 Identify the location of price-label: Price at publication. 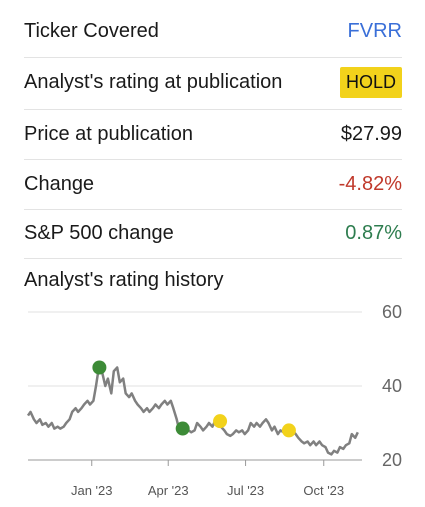
(108, 133).